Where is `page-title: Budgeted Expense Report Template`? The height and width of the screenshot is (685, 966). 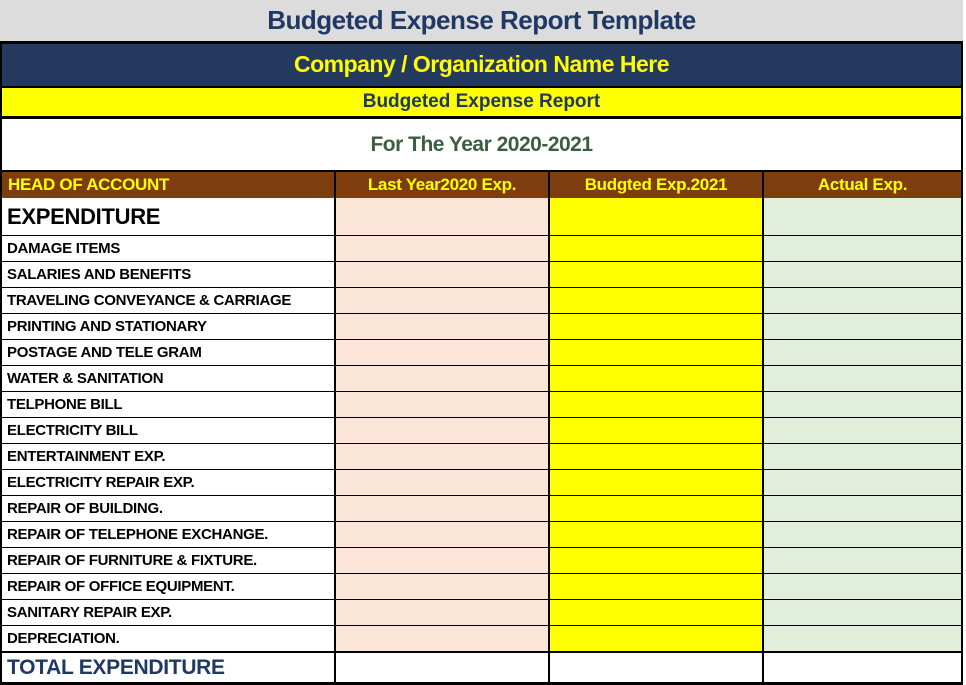
page-title: Budgeted Expense Report Template is located at coordinates (481, 22).